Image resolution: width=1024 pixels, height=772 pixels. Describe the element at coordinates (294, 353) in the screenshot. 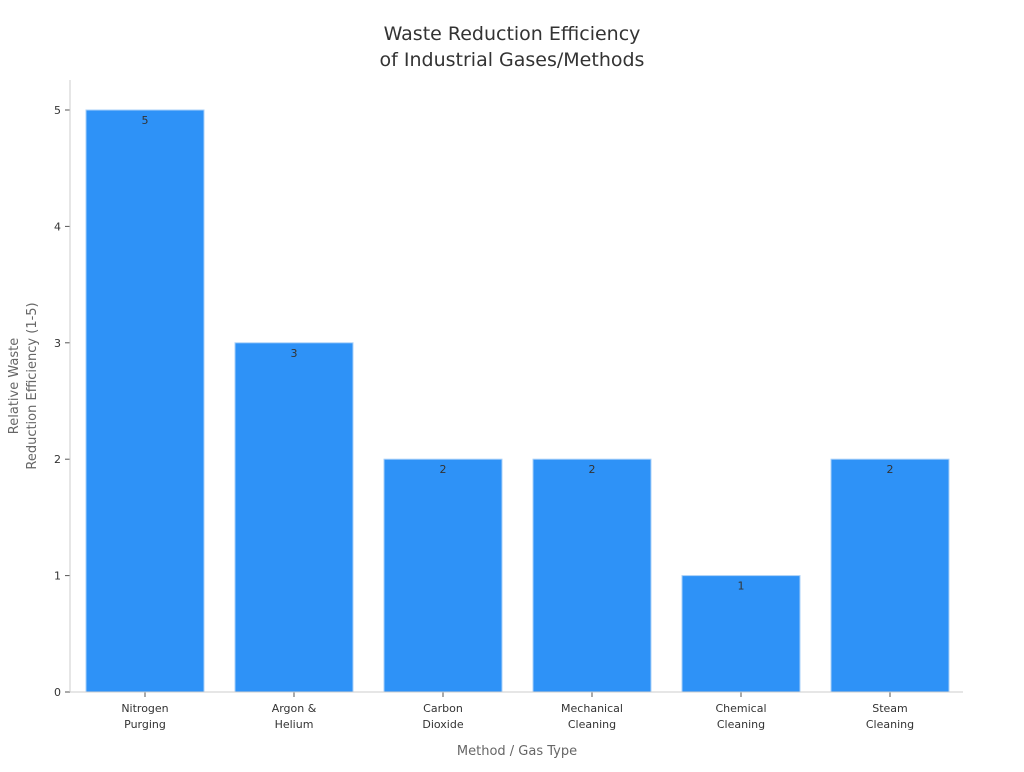

I see `data-label: 3` at that location.